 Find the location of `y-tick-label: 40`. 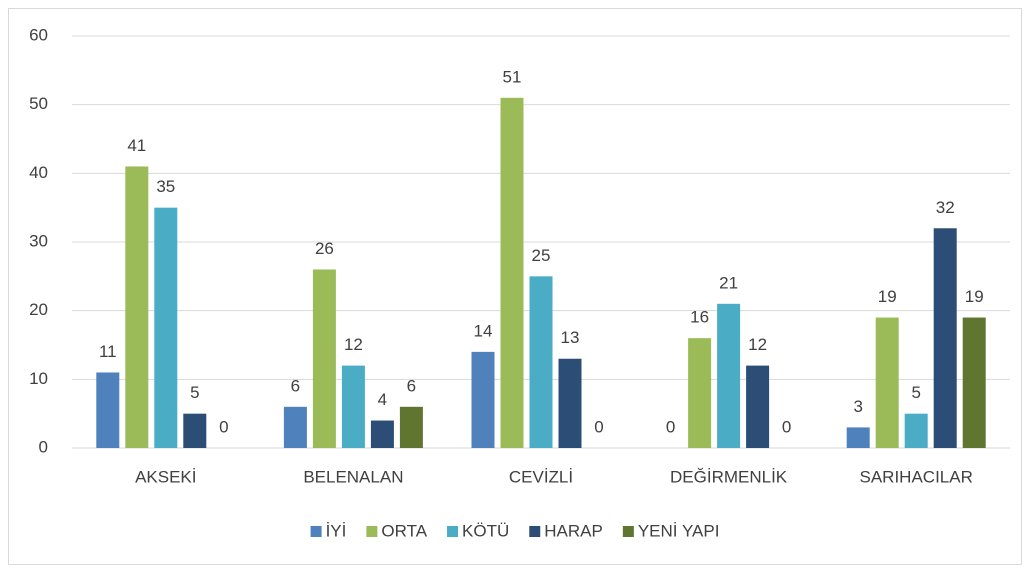

y-tick-label: 40 is located at coordinates (38, 172).